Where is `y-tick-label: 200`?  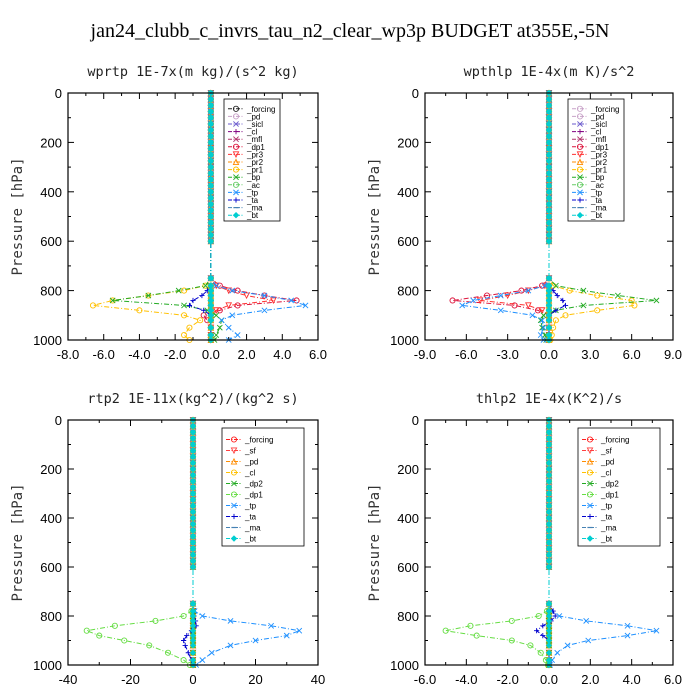 y-tick-label: 200 is located at coordinates (408, 142).